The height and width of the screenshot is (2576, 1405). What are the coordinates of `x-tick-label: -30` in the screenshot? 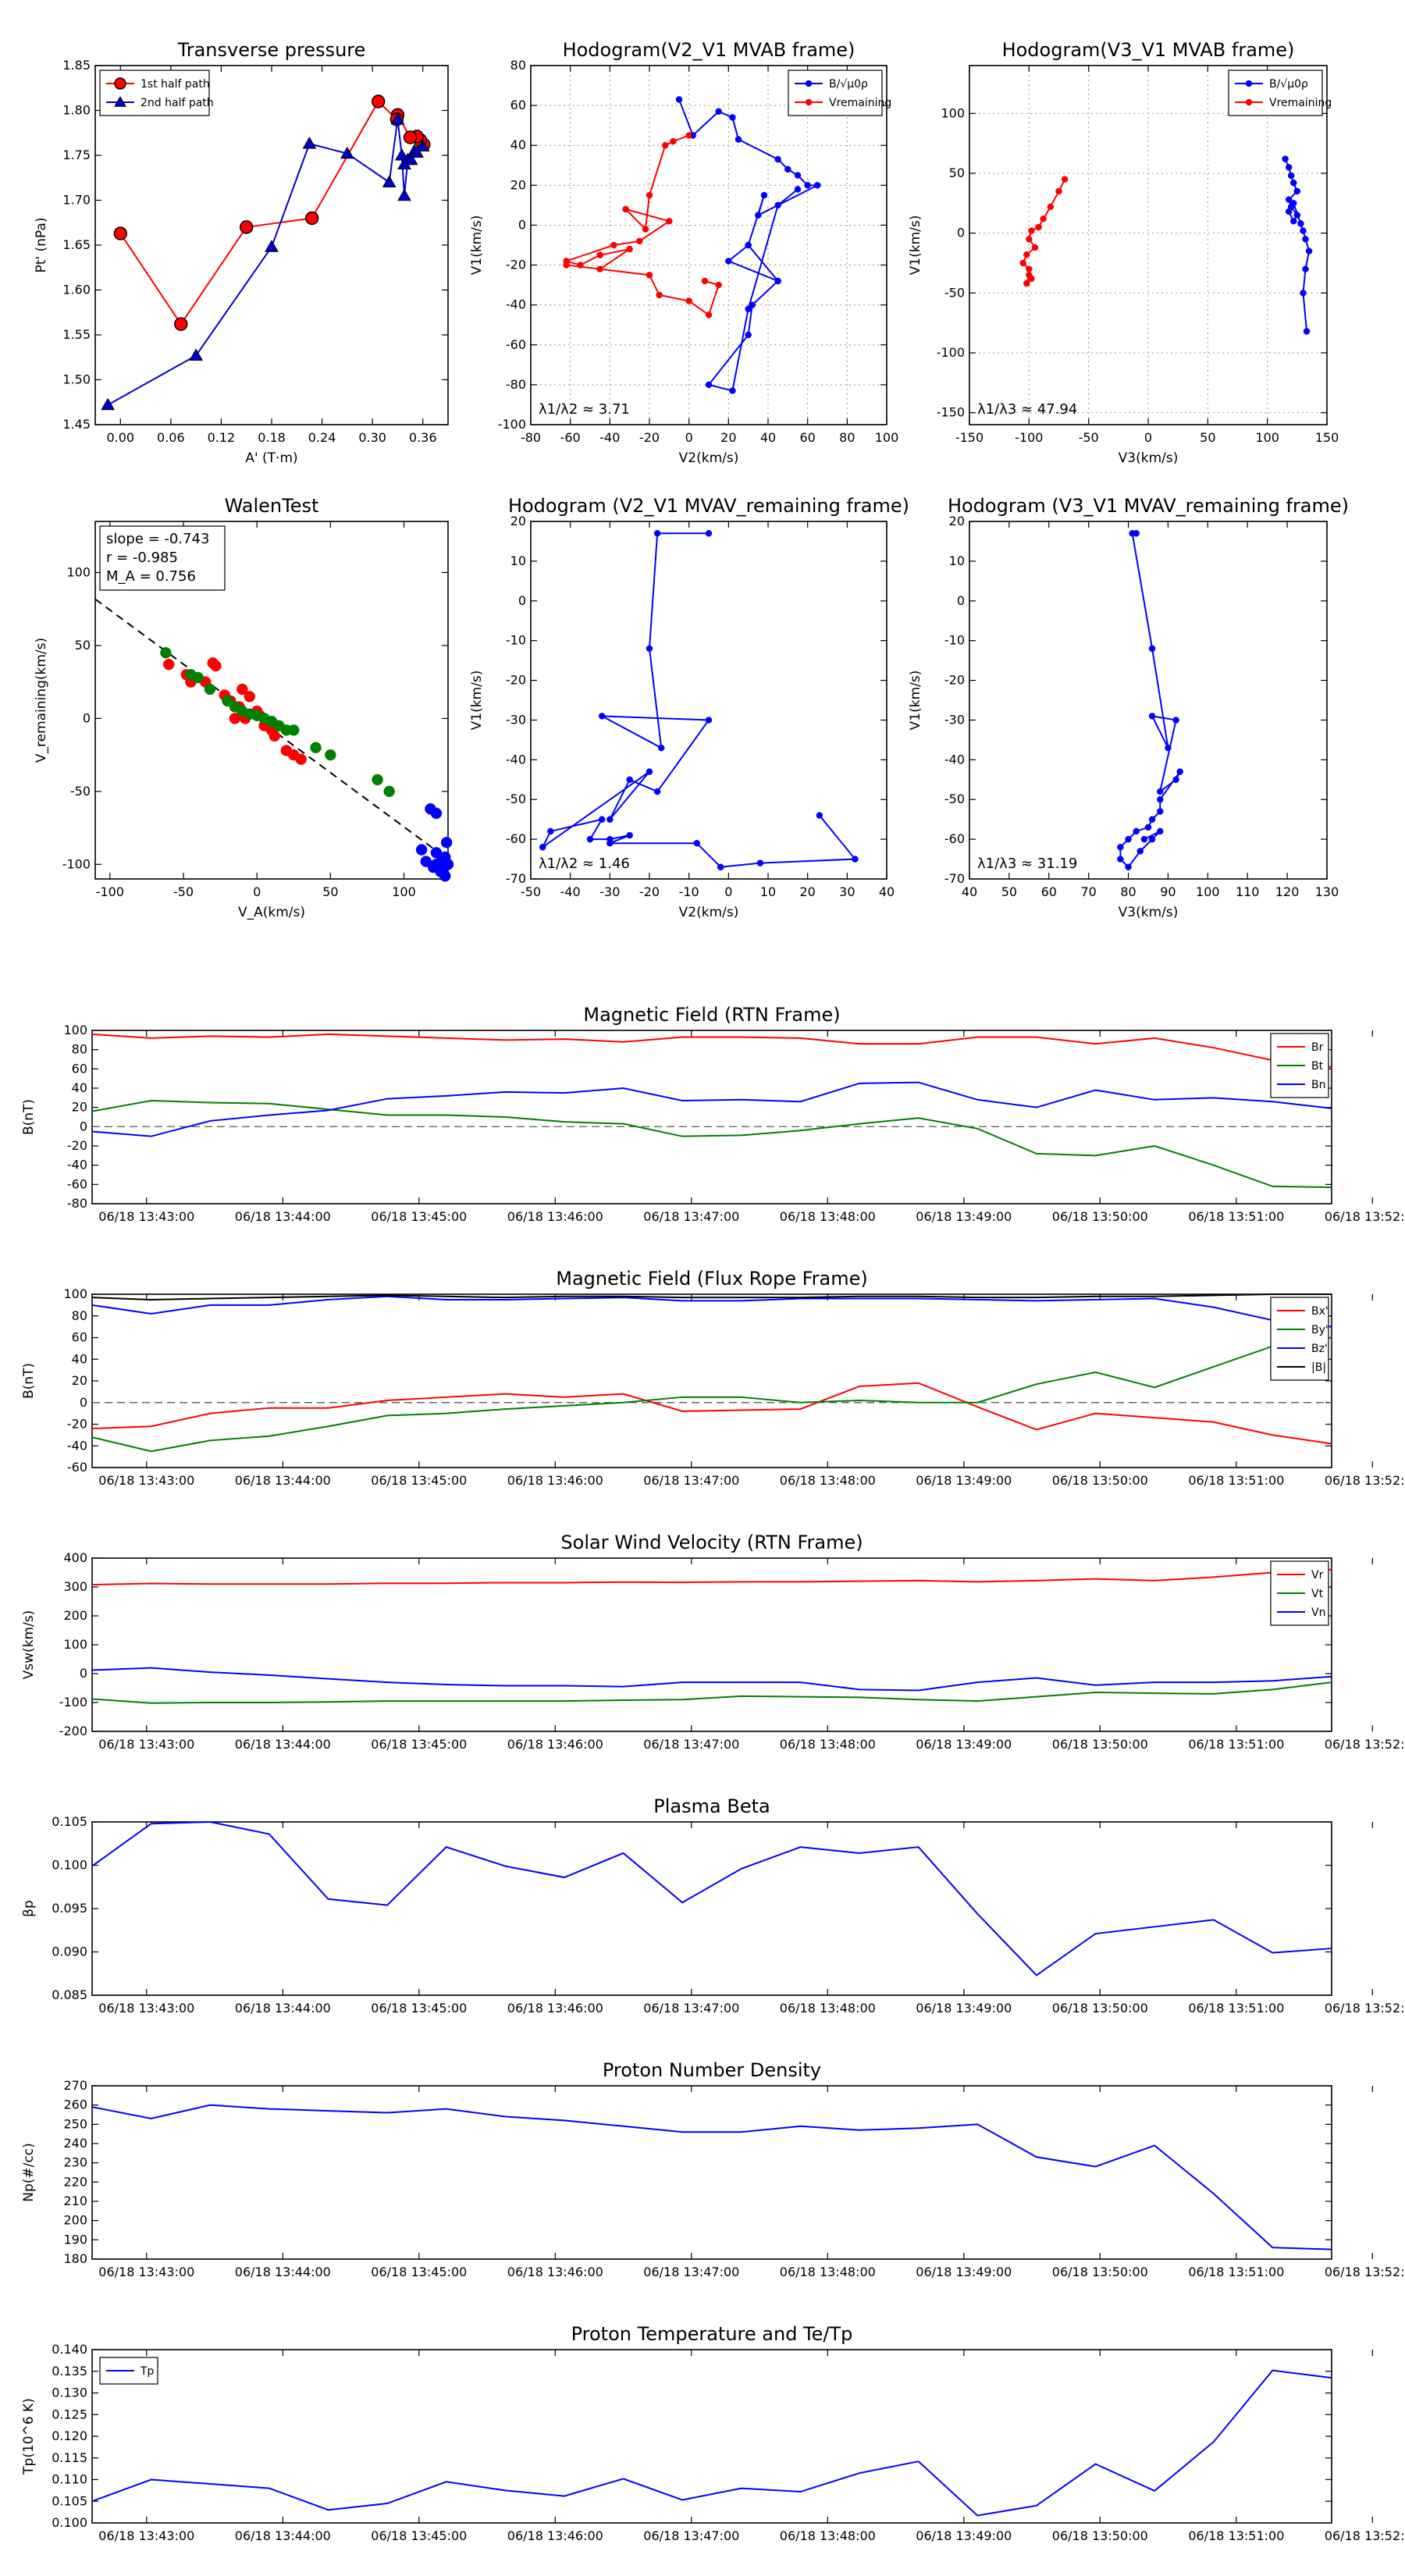 It's located at (610, 891).